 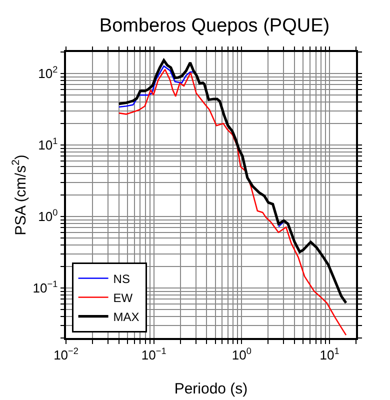 What do you see at coordinates (123, 297) in the screenshot?
I see `legend-label: EW` at bounding box center [123, 297].